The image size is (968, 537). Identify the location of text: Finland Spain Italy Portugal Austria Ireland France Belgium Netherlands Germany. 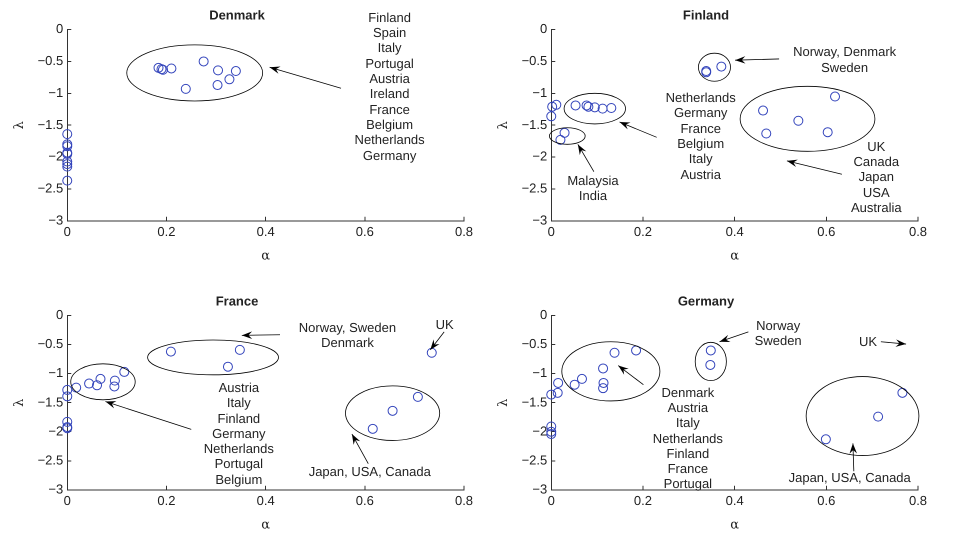
(389, 86).